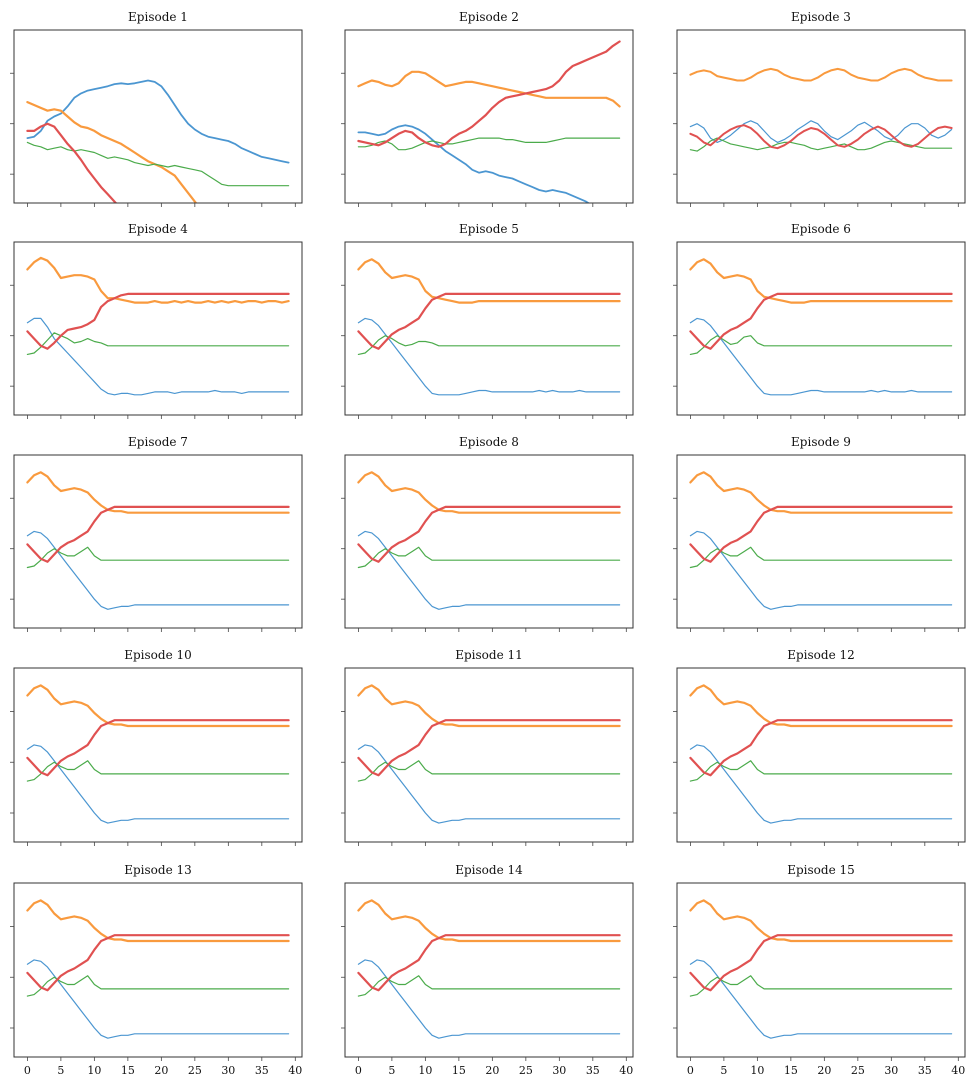  Describe the element at coordinates (821, 229) in the screenshot. I see `panel-title: Episode 6` at that location.